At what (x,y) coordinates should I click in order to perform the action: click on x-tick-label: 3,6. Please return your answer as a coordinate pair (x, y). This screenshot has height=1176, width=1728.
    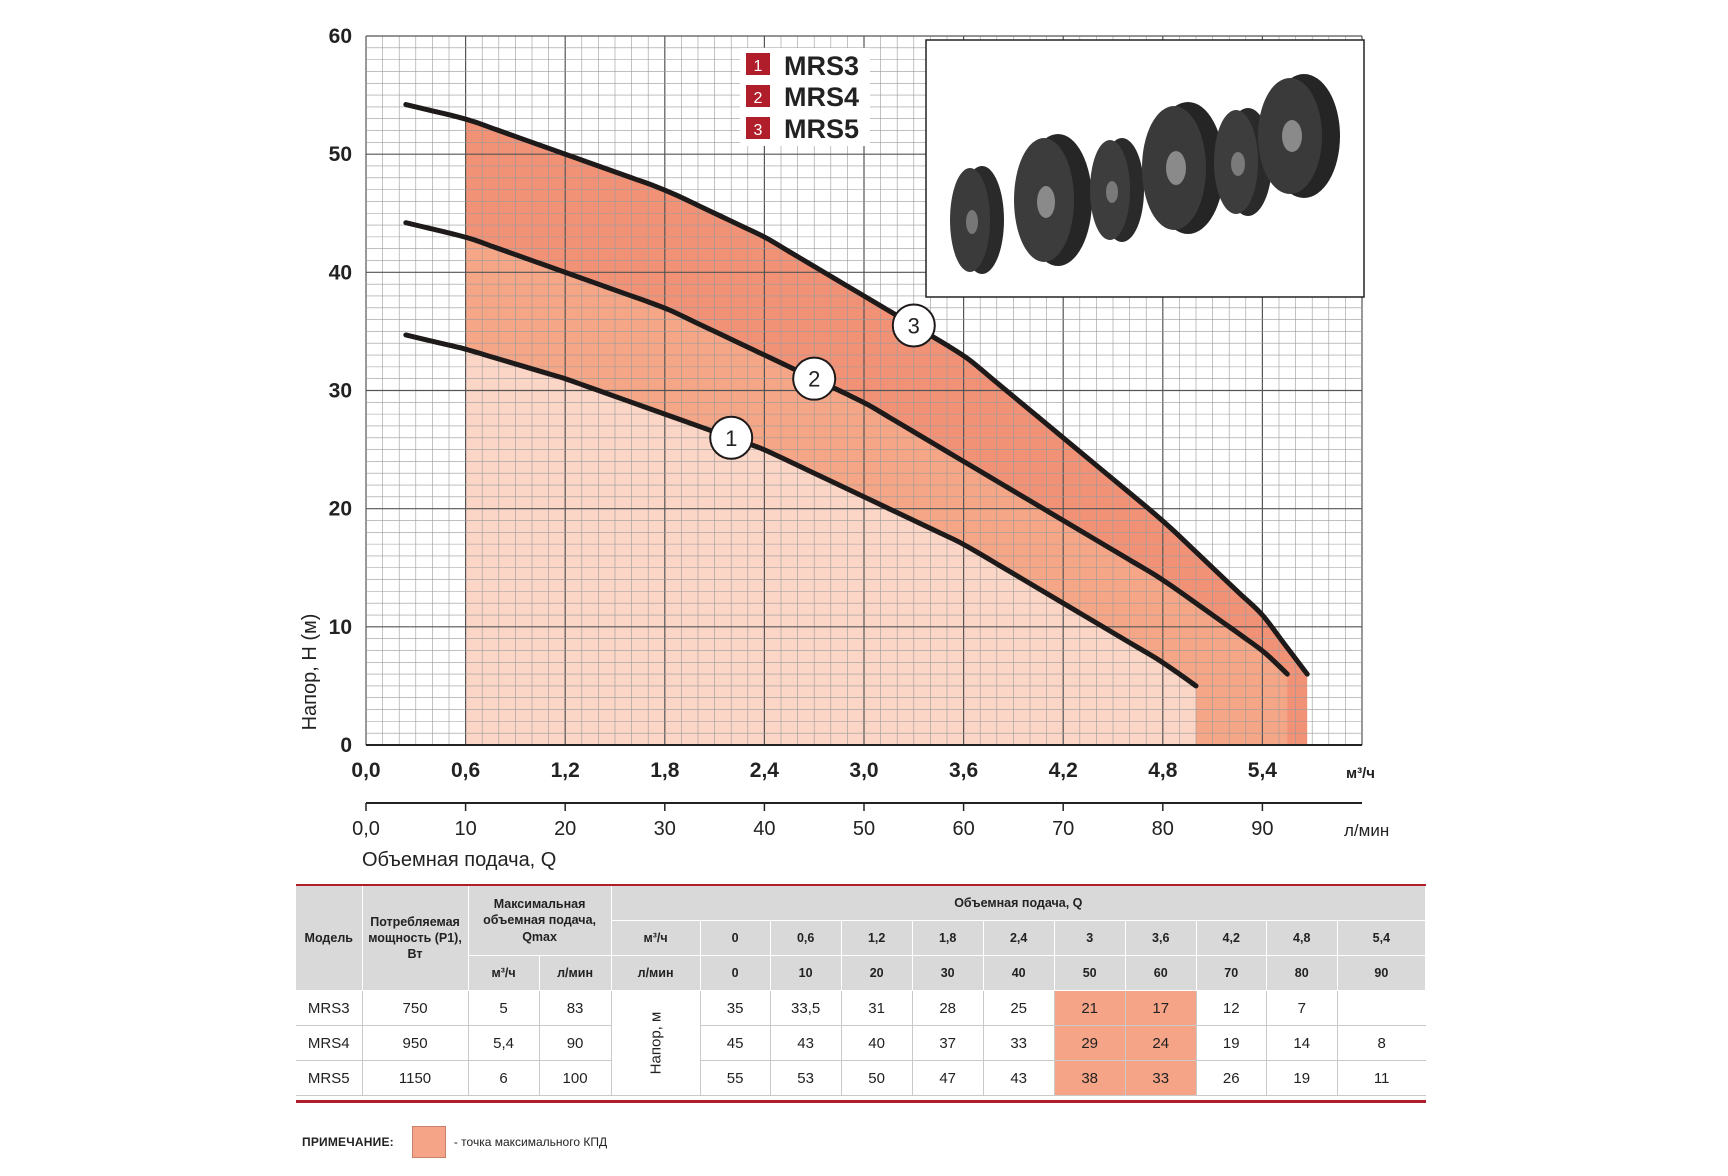
    Looking at the image, I should click on (963, 770).